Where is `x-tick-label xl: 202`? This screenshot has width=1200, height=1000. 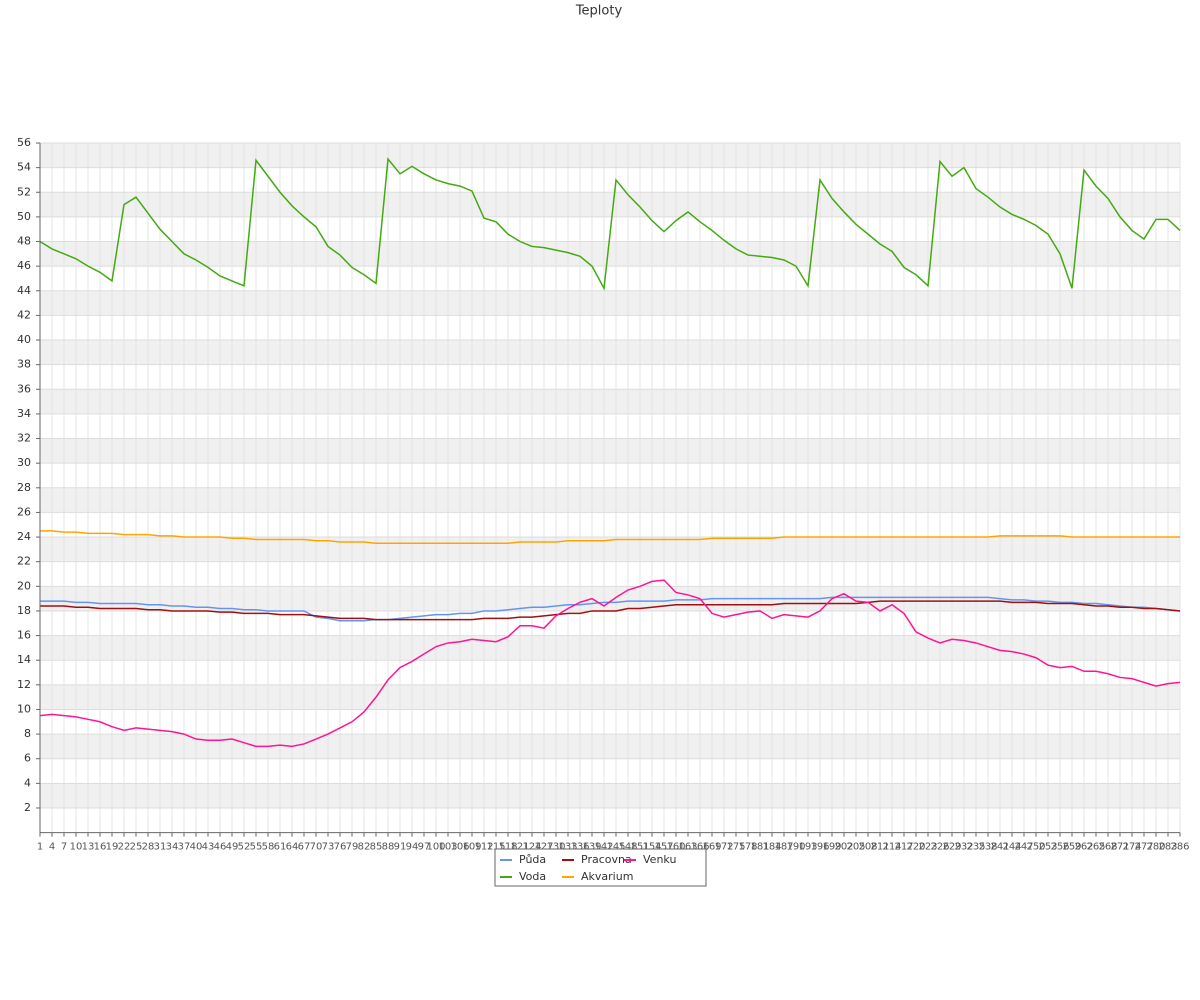
x-tick-label xl: 202 is located at coordinates (843, 847).